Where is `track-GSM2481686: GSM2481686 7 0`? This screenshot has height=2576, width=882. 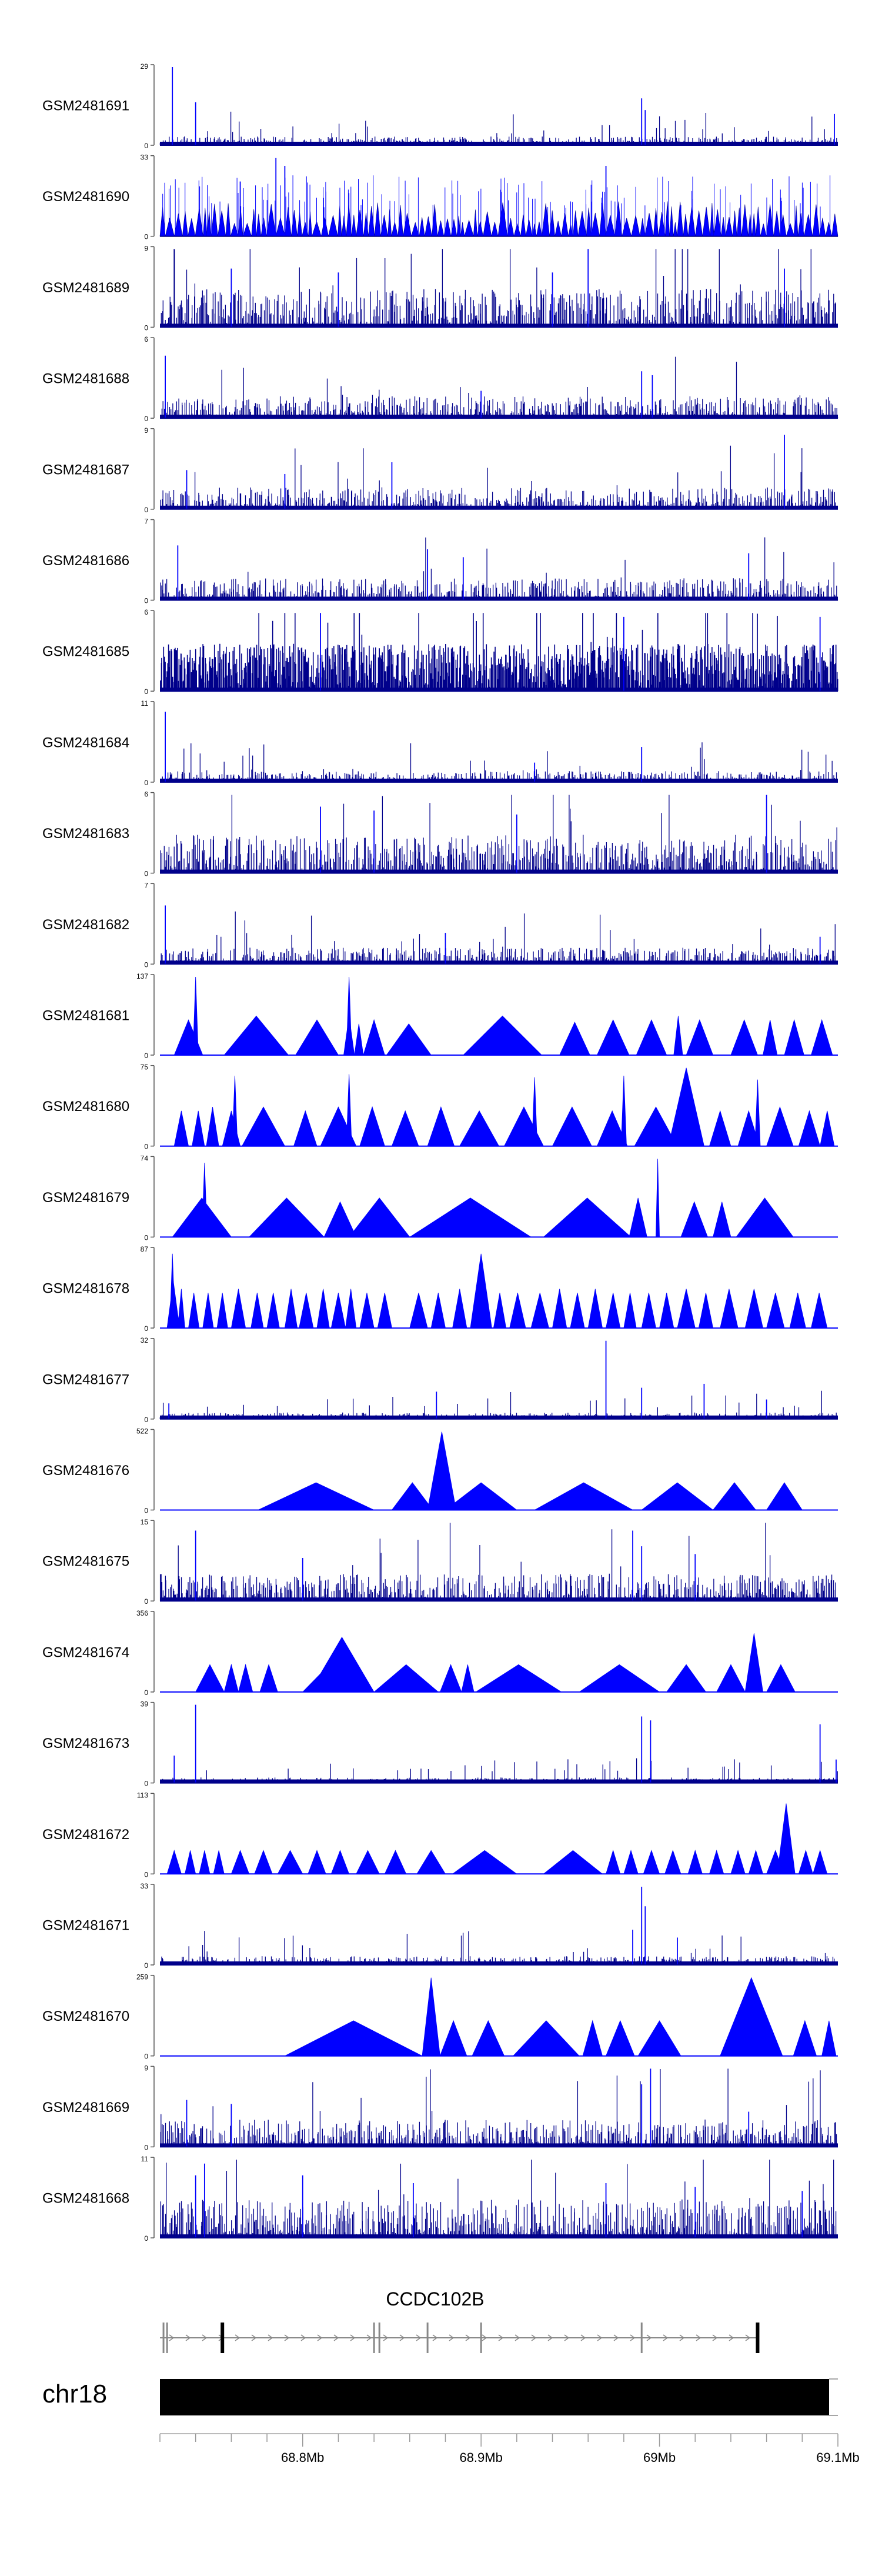 track-GSM2481686: GSM2481686 7 0 is located at coordinates (440, 561).